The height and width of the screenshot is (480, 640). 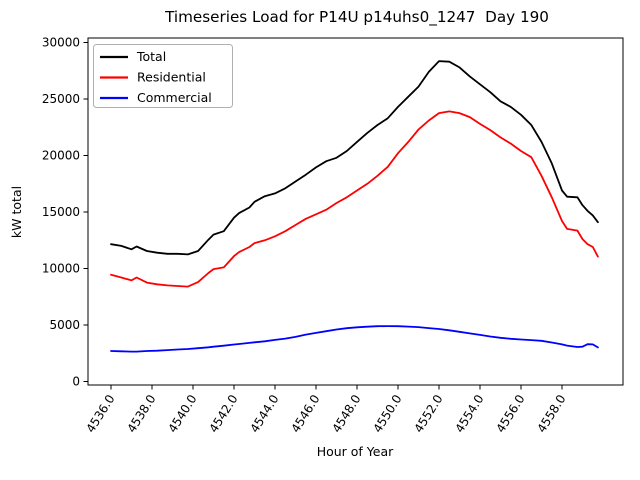 I want to click on x-tick-label: 4550.0, so click(x=387, y=413).